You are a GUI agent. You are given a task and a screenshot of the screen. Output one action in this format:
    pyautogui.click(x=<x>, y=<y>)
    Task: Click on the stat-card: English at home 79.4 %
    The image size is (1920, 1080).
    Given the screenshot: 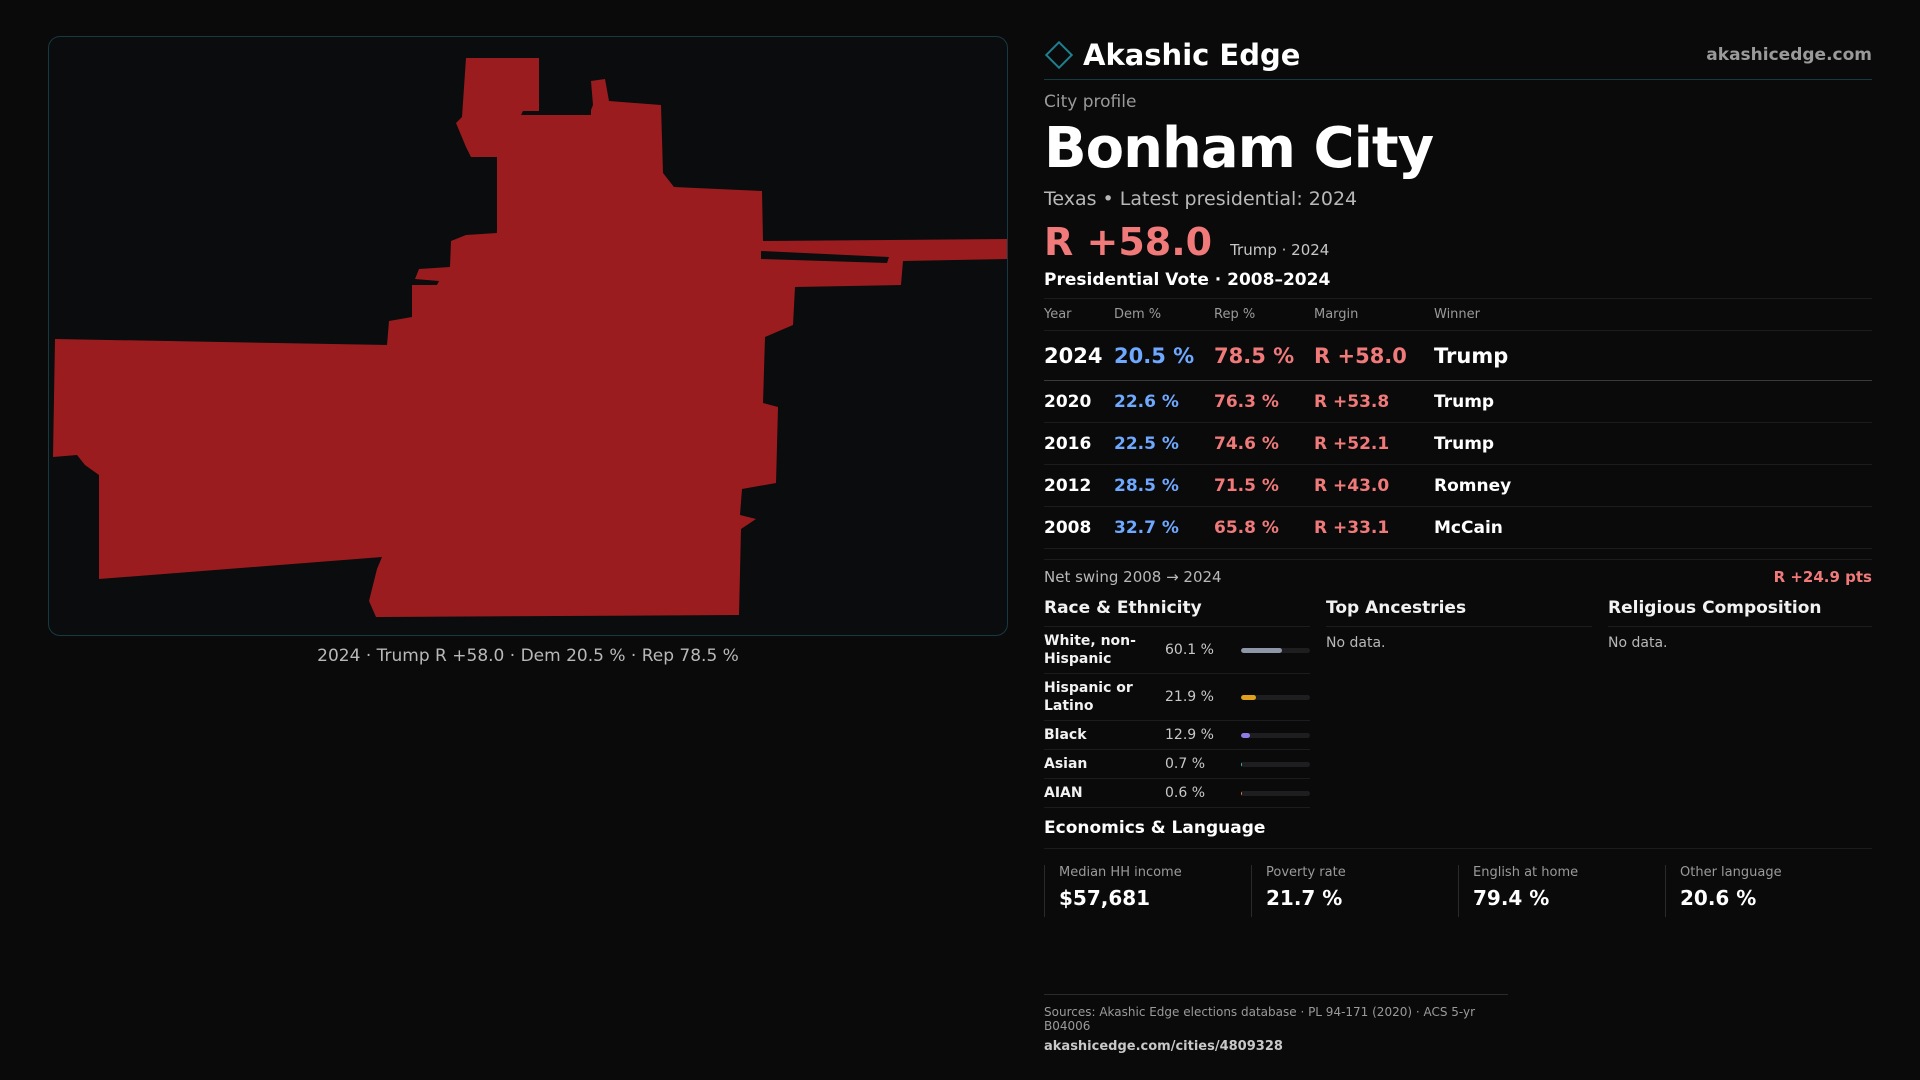 What is the action you would take?
    pyautogui.click(x=1561, y=891)
    